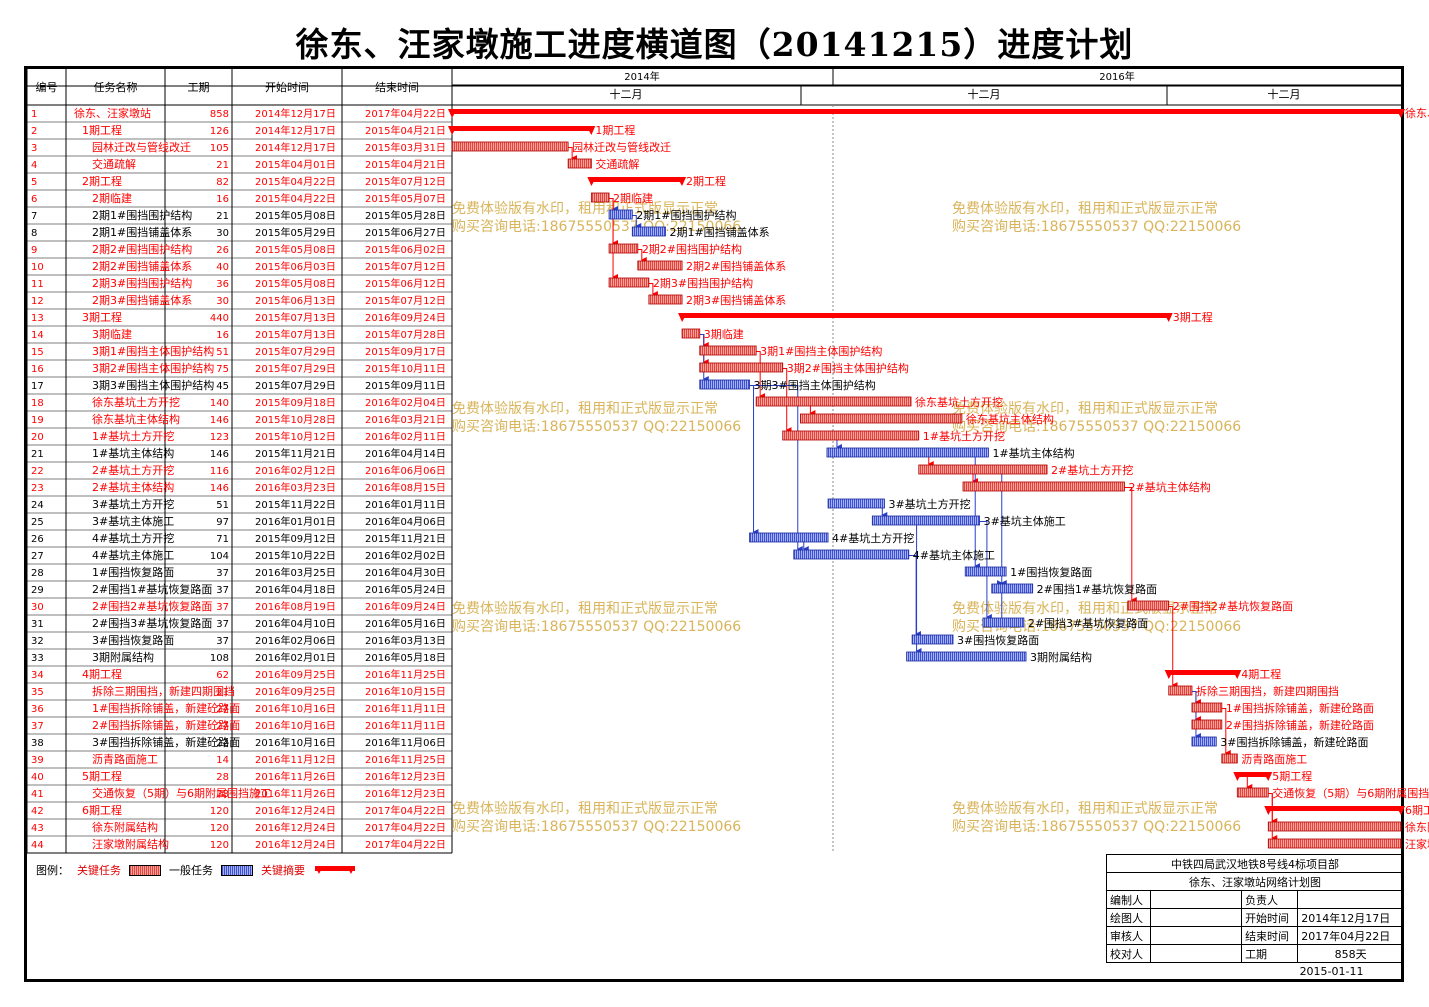 This screenshot has width=1429, height=1007. I want to click on task-name: 2#围挡拆除铺盖，新建砼路面, so click(166, 725).